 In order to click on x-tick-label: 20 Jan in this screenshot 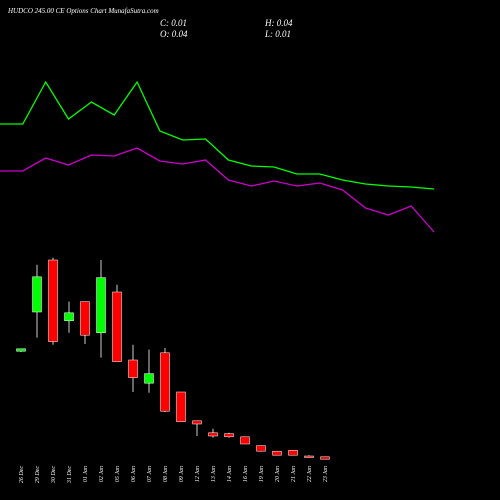, I will do `click(278, 474)`.